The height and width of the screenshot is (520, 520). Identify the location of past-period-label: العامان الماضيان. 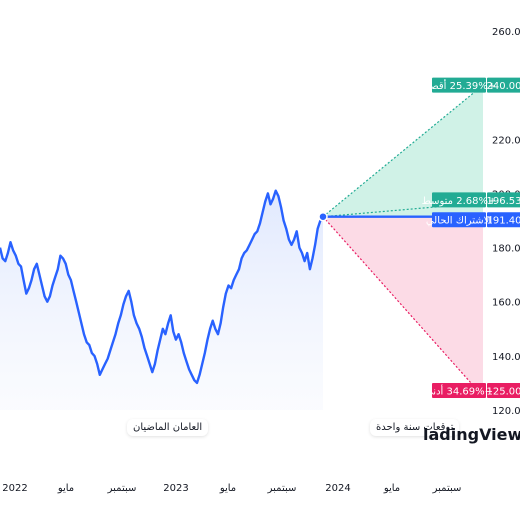
(168, 427).